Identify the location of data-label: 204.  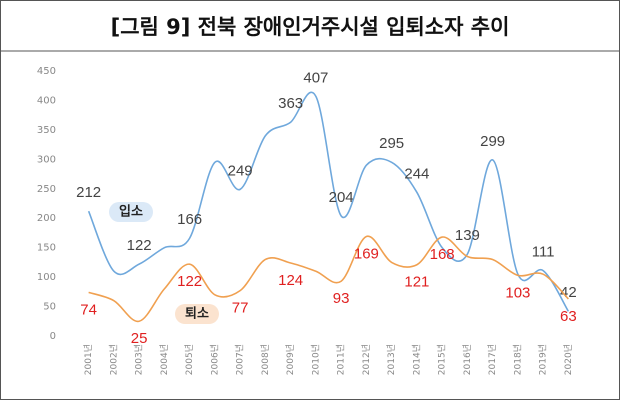
(341, 197).